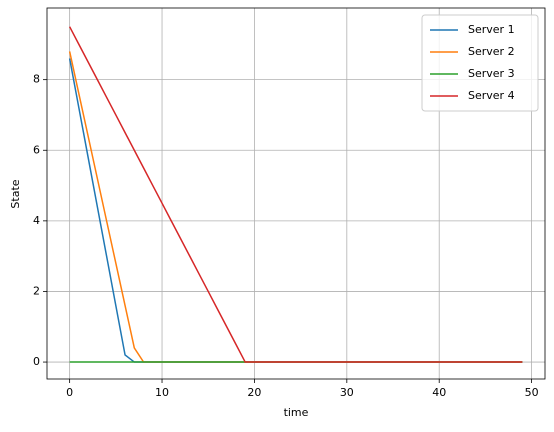 This screenshot has width=554, height=432. What do you see at coordinates (491, 95) in the screenshot?
I see `legend-label: Server 4` at bounding box center [491, 95].